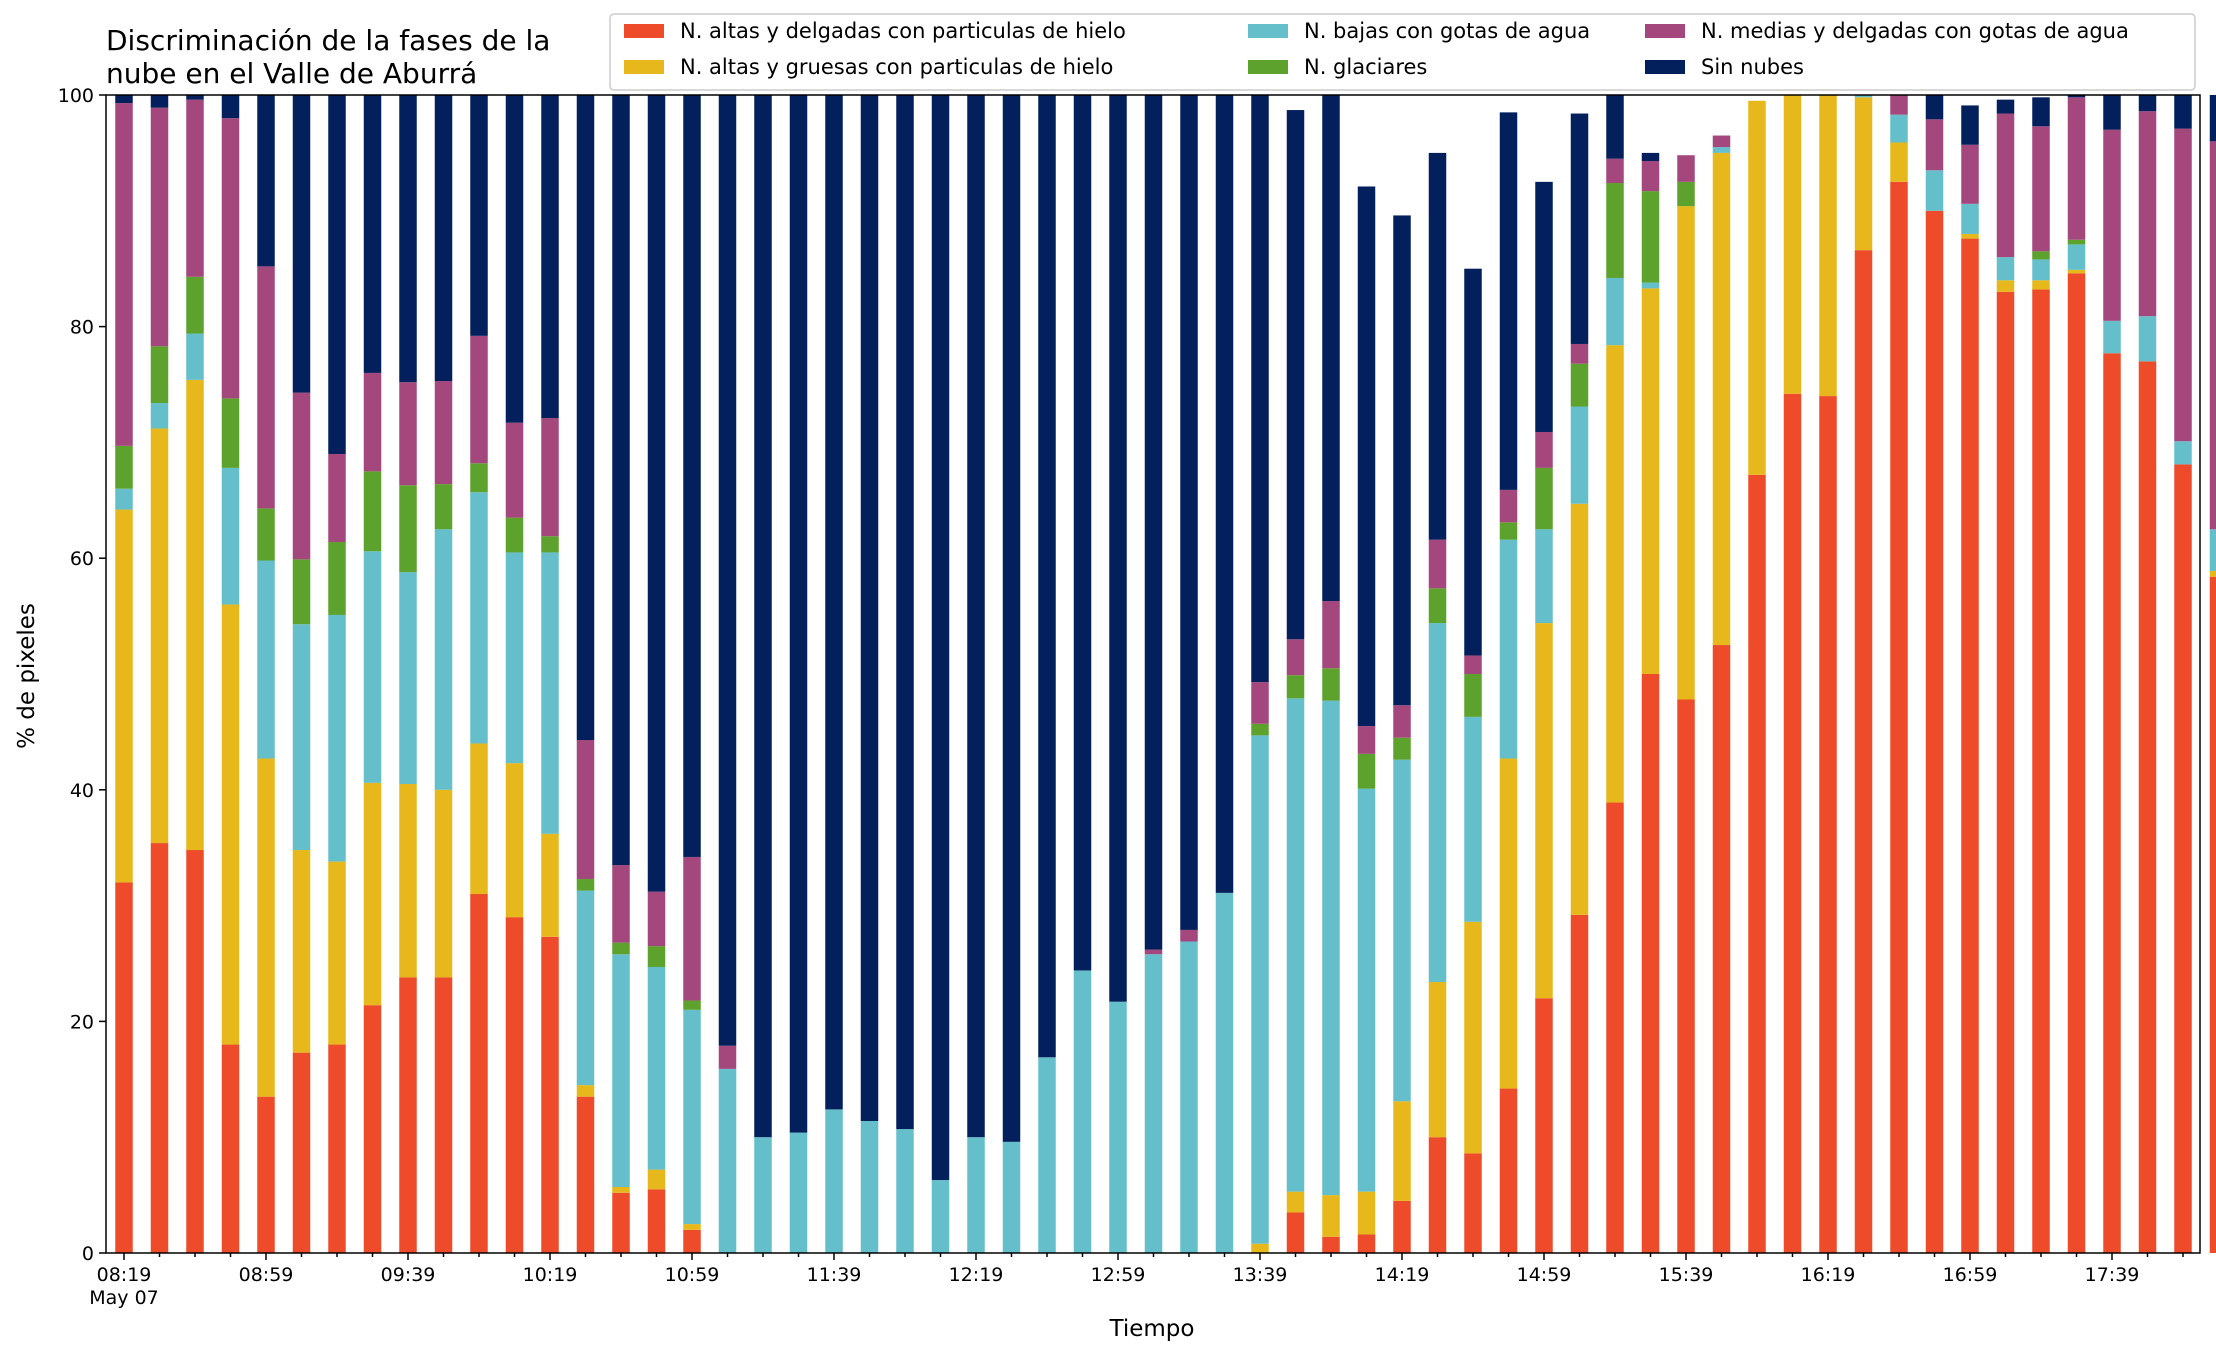  I want to click on legend-box, so click(1402, 52).